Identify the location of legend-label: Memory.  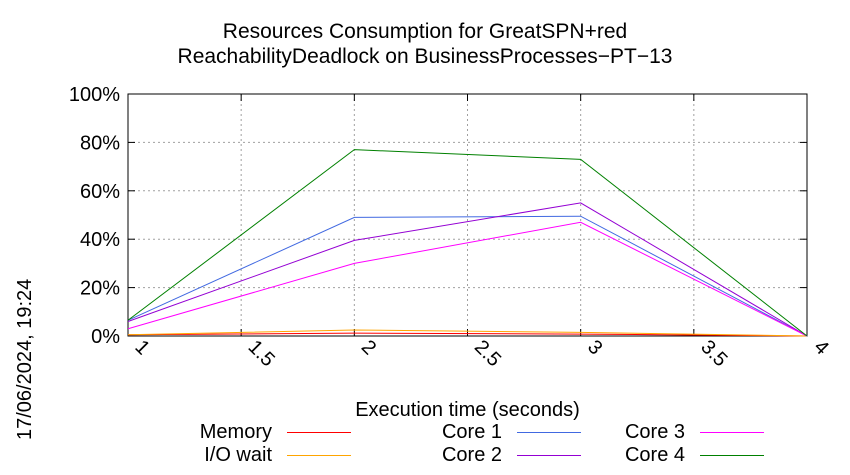
(235, 432).